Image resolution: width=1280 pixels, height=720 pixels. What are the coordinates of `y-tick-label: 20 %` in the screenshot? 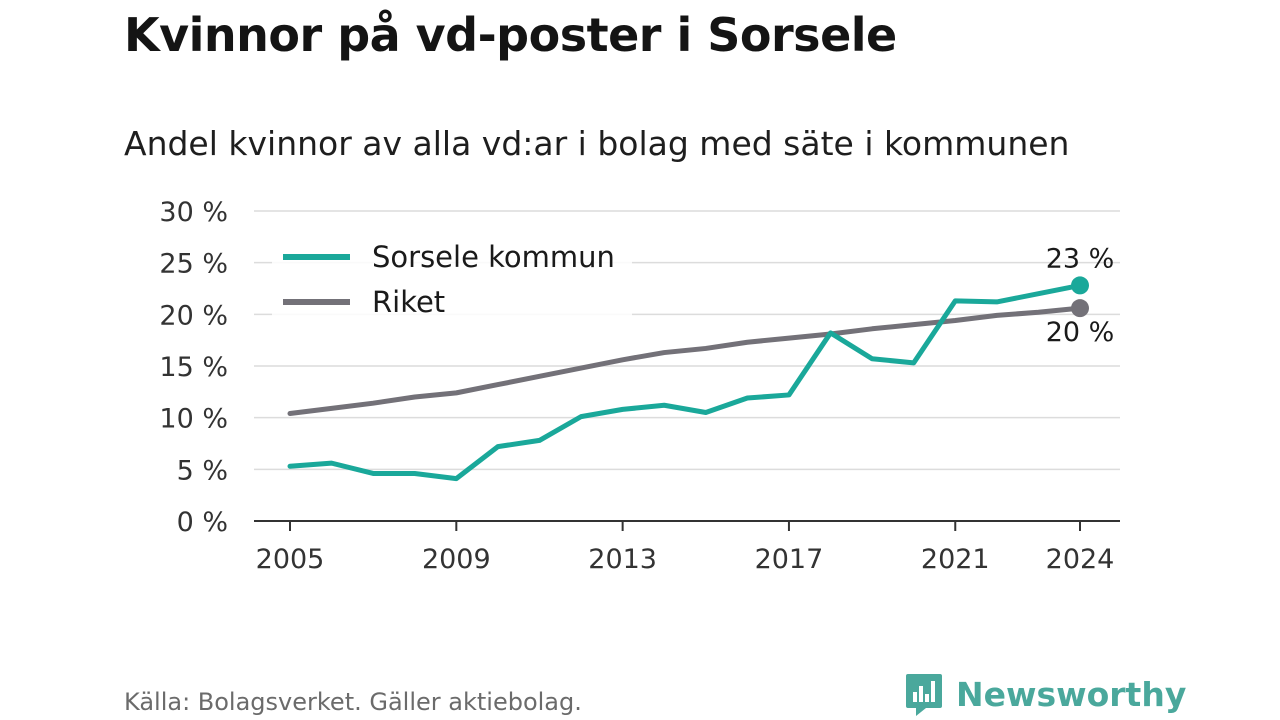 It's located at (193, 315).